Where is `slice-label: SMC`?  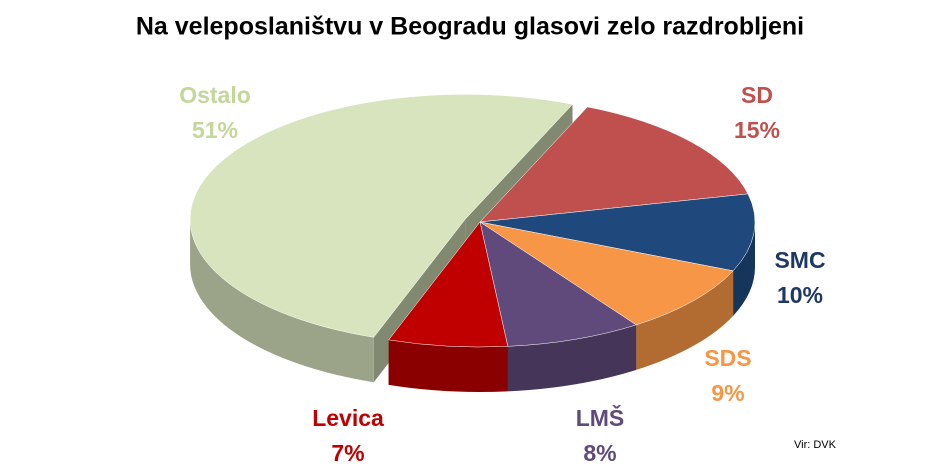 slice-label: SMC is located at coordinates (799, 260).